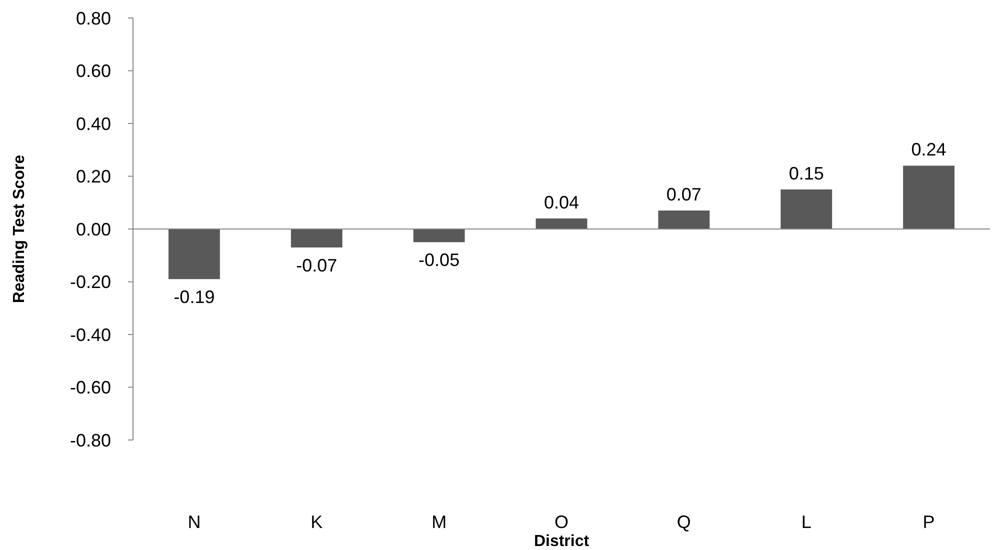 This screenshot has width=1000, height=550. I want to click on data-label: -0.07, so click(317, 265).